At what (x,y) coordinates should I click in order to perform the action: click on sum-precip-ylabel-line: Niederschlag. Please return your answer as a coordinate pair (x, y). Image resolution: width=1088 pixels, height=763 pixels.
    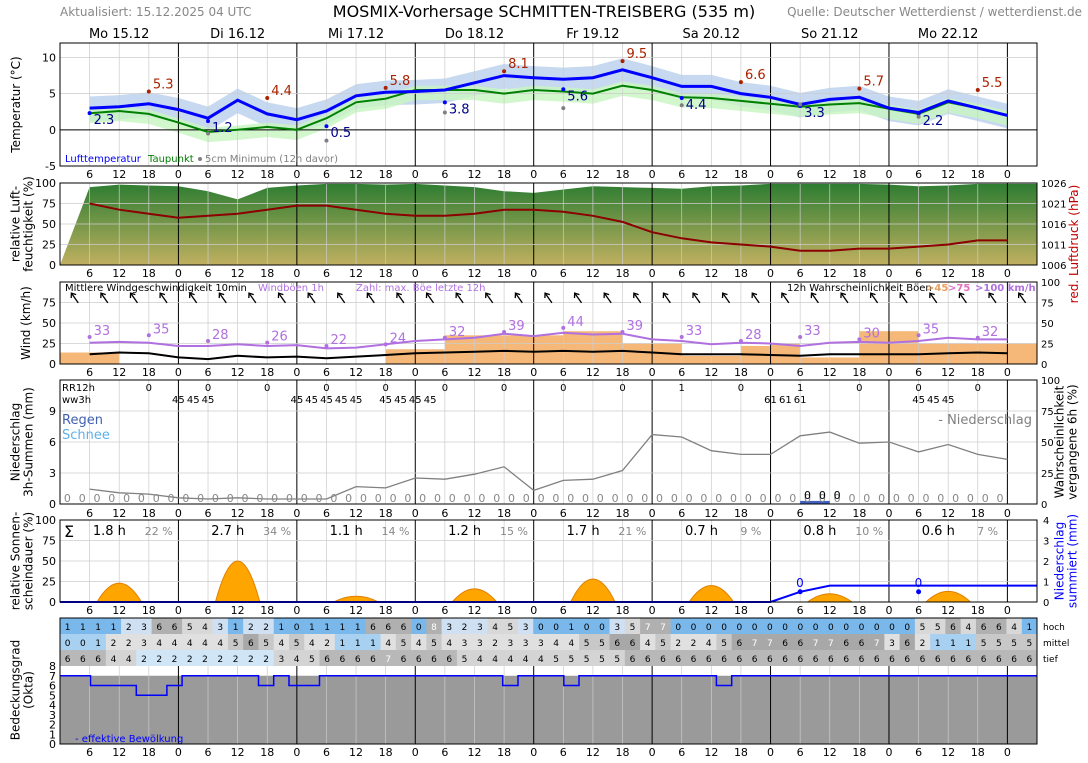
    Looking at the image, I should click on (1060, 561).